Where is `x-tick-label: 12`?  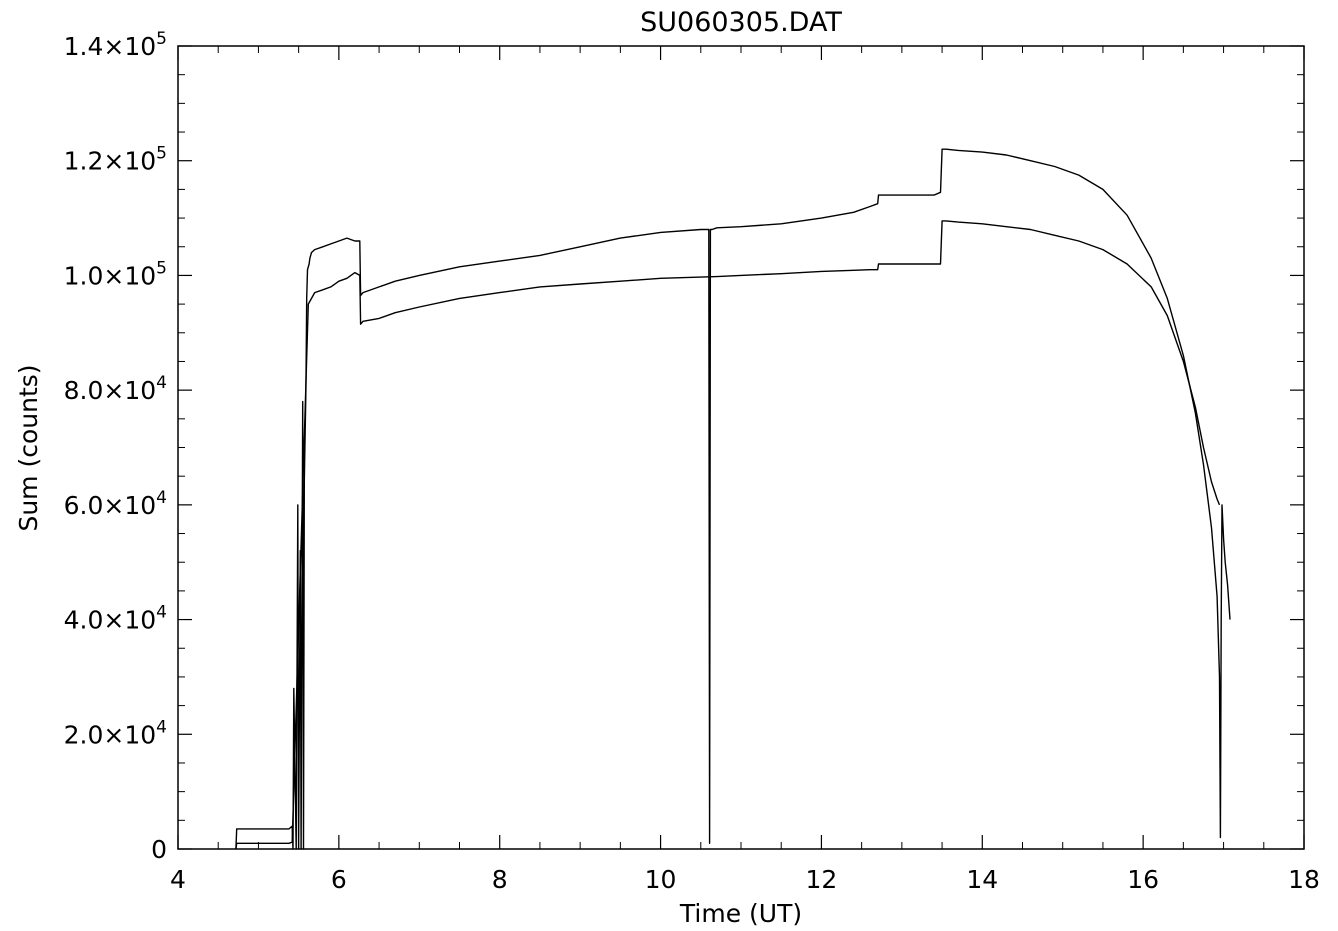 x-tick-label: 12 is located at coordinates (822, 879).